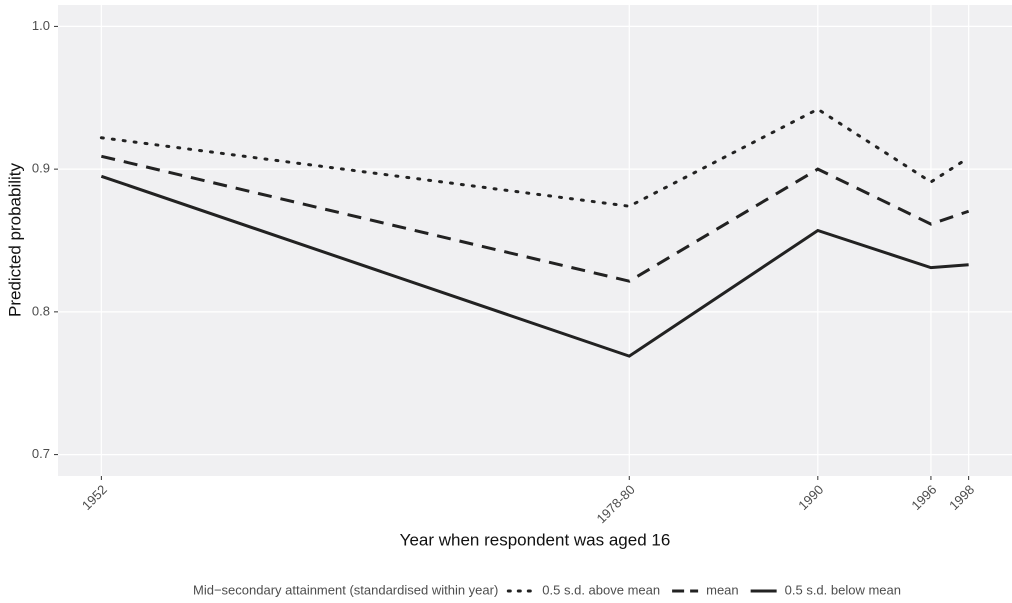  Describe the element at coordinates (14, 239) in the screenshot. I see `y-axis-title: Predicted probability` at that location.